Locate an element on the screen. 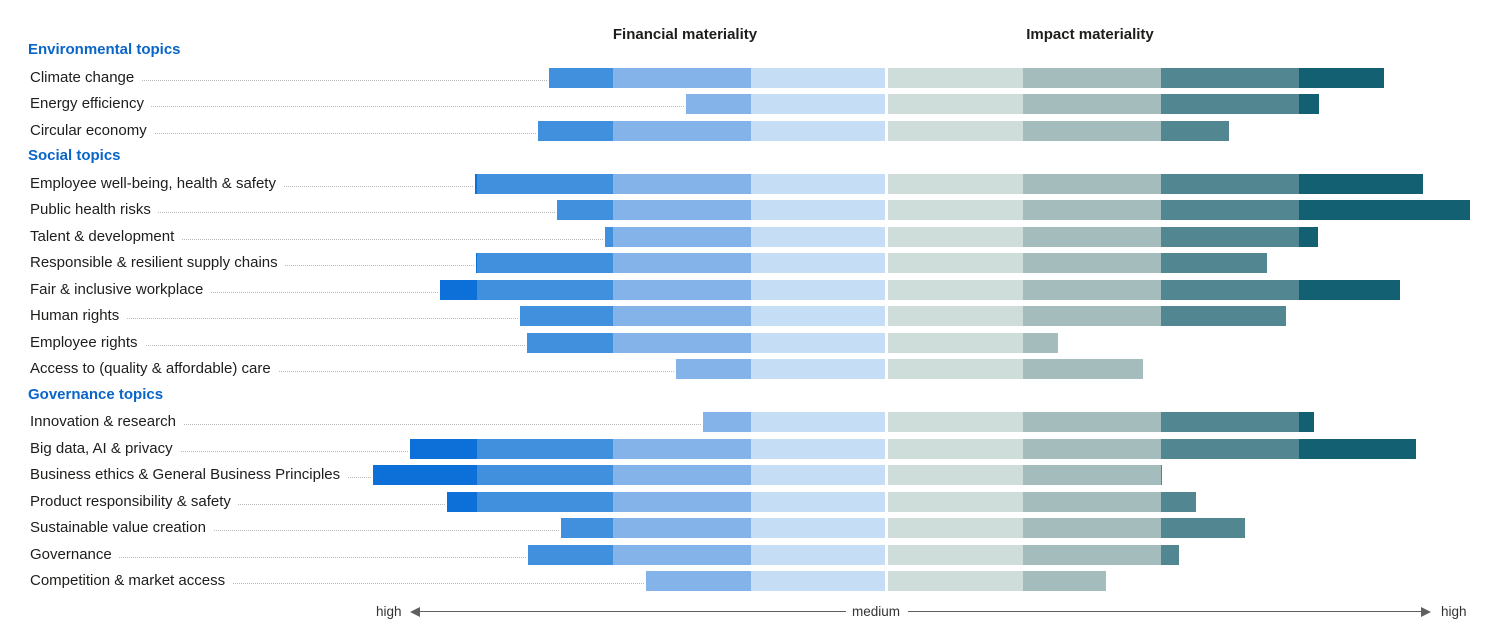  topic-row: Employee rights is located at coordinates (750, 343).